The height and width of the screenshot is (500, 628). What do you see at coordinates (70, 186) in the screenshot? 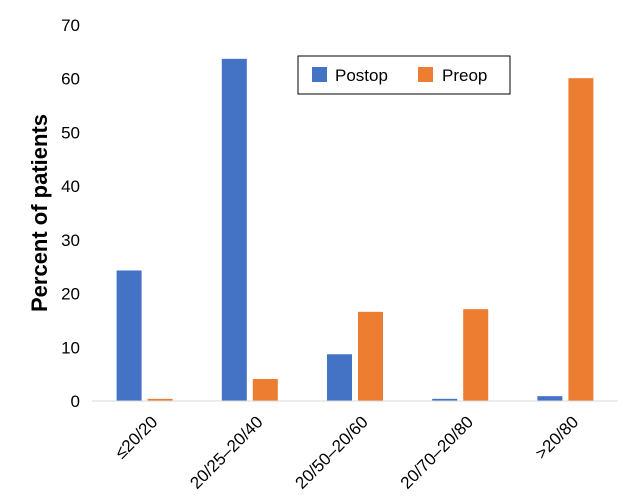
I see `y-tick-label: 40` at bounding box center [70, 186].